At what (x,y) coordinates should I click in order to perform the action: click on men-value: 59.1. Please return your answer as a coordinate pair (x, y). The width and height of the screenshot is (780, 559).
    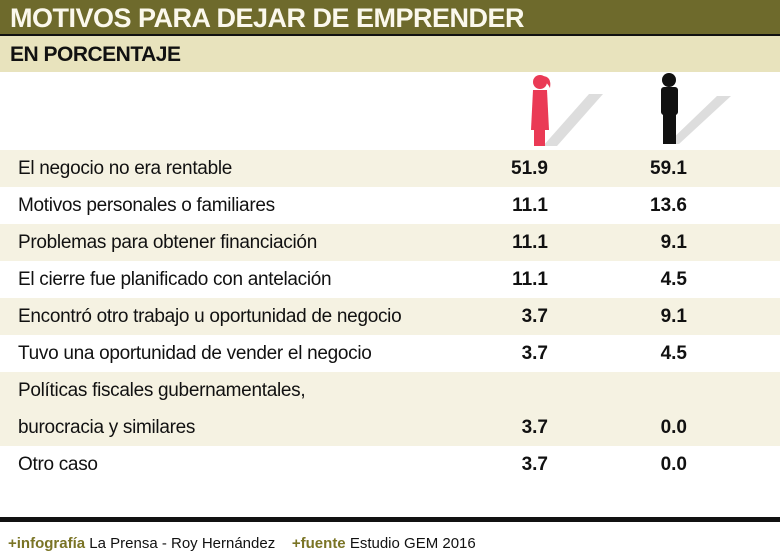
    Looking at the image, I should click on (668, 168).